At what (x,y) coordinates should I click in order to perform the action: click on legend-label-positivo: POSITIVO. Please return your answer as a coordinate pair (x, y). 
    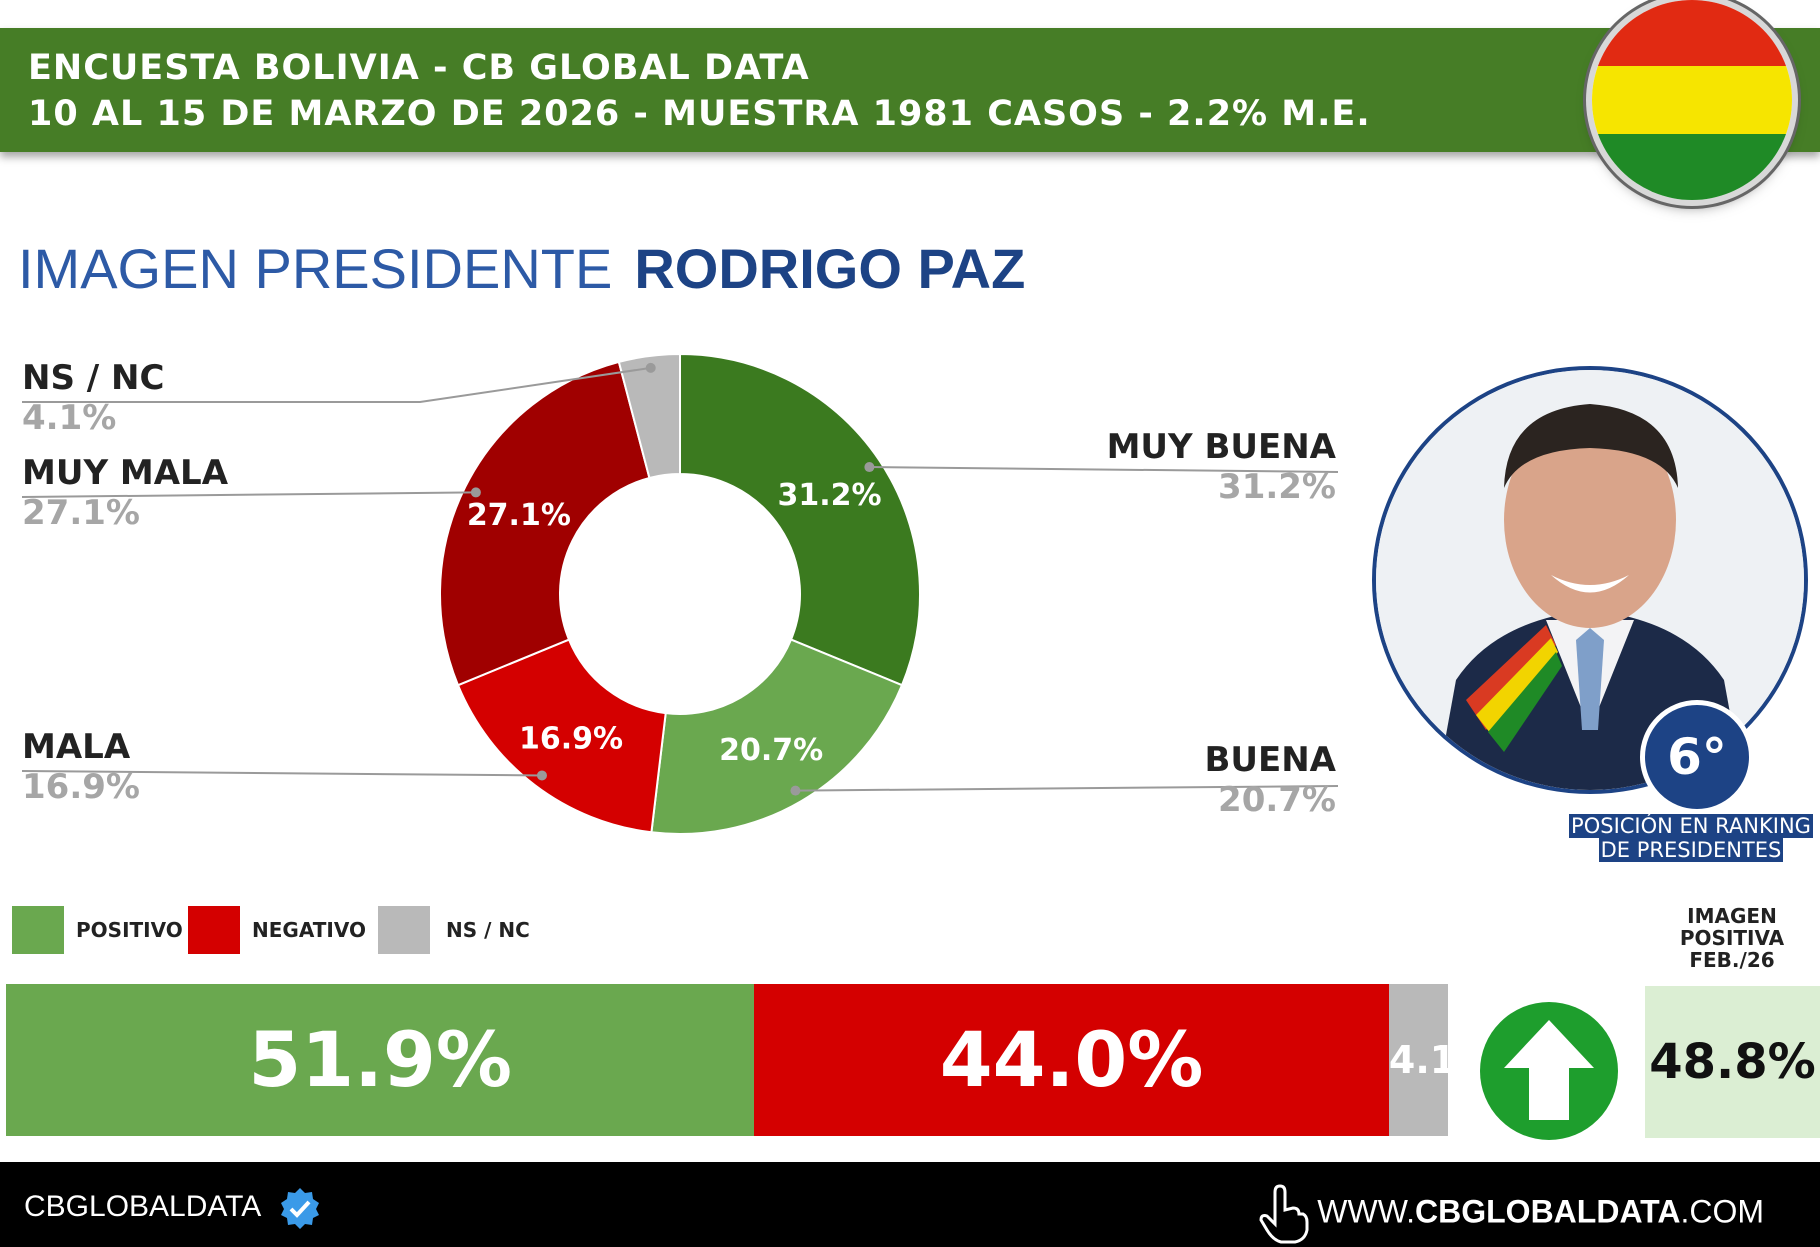
    Looking at the image, I should click on (129, 930).